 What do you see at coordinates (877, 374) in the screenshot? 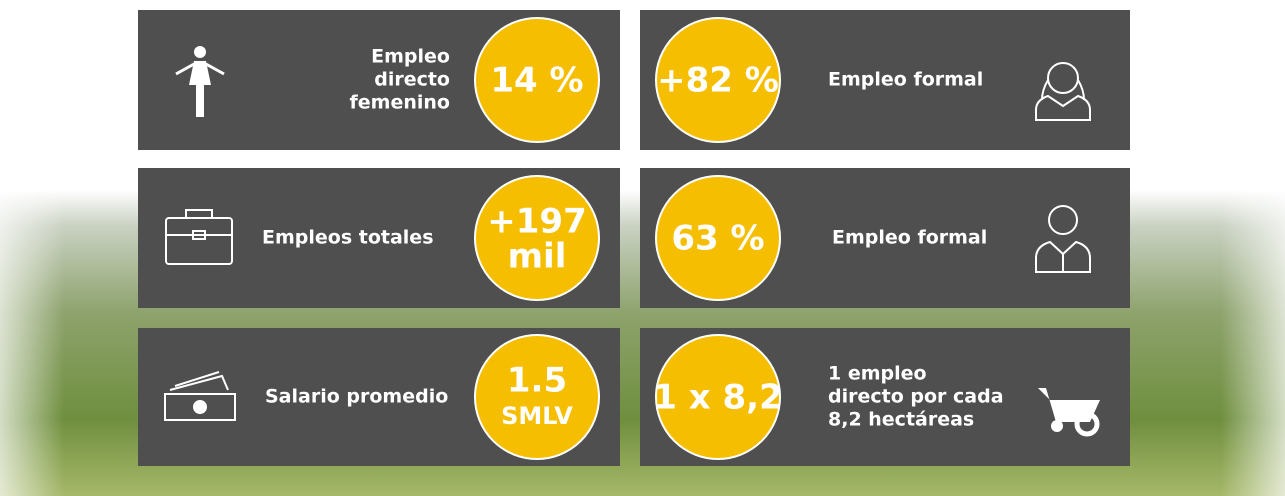
I see `card-label: 1 empleo` at bounding box center [877, 374].